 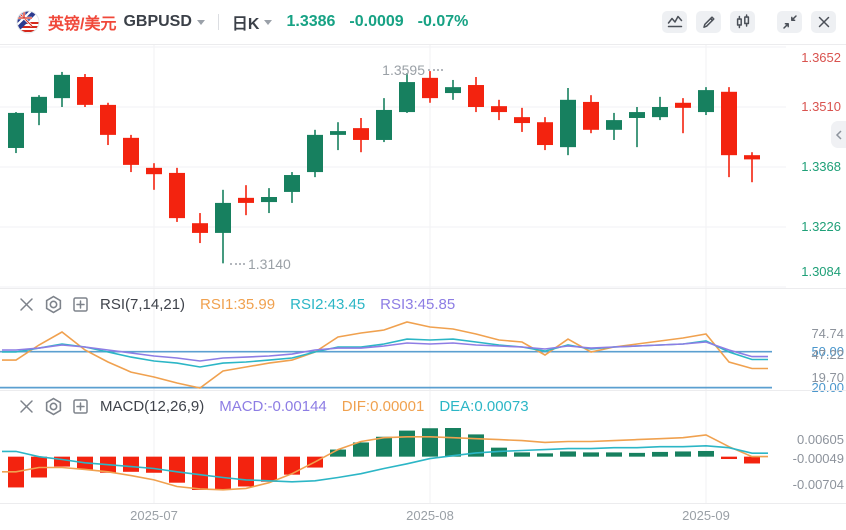 I want to click on high-annotation-value: 1.3595, so click(x=403, y=70).